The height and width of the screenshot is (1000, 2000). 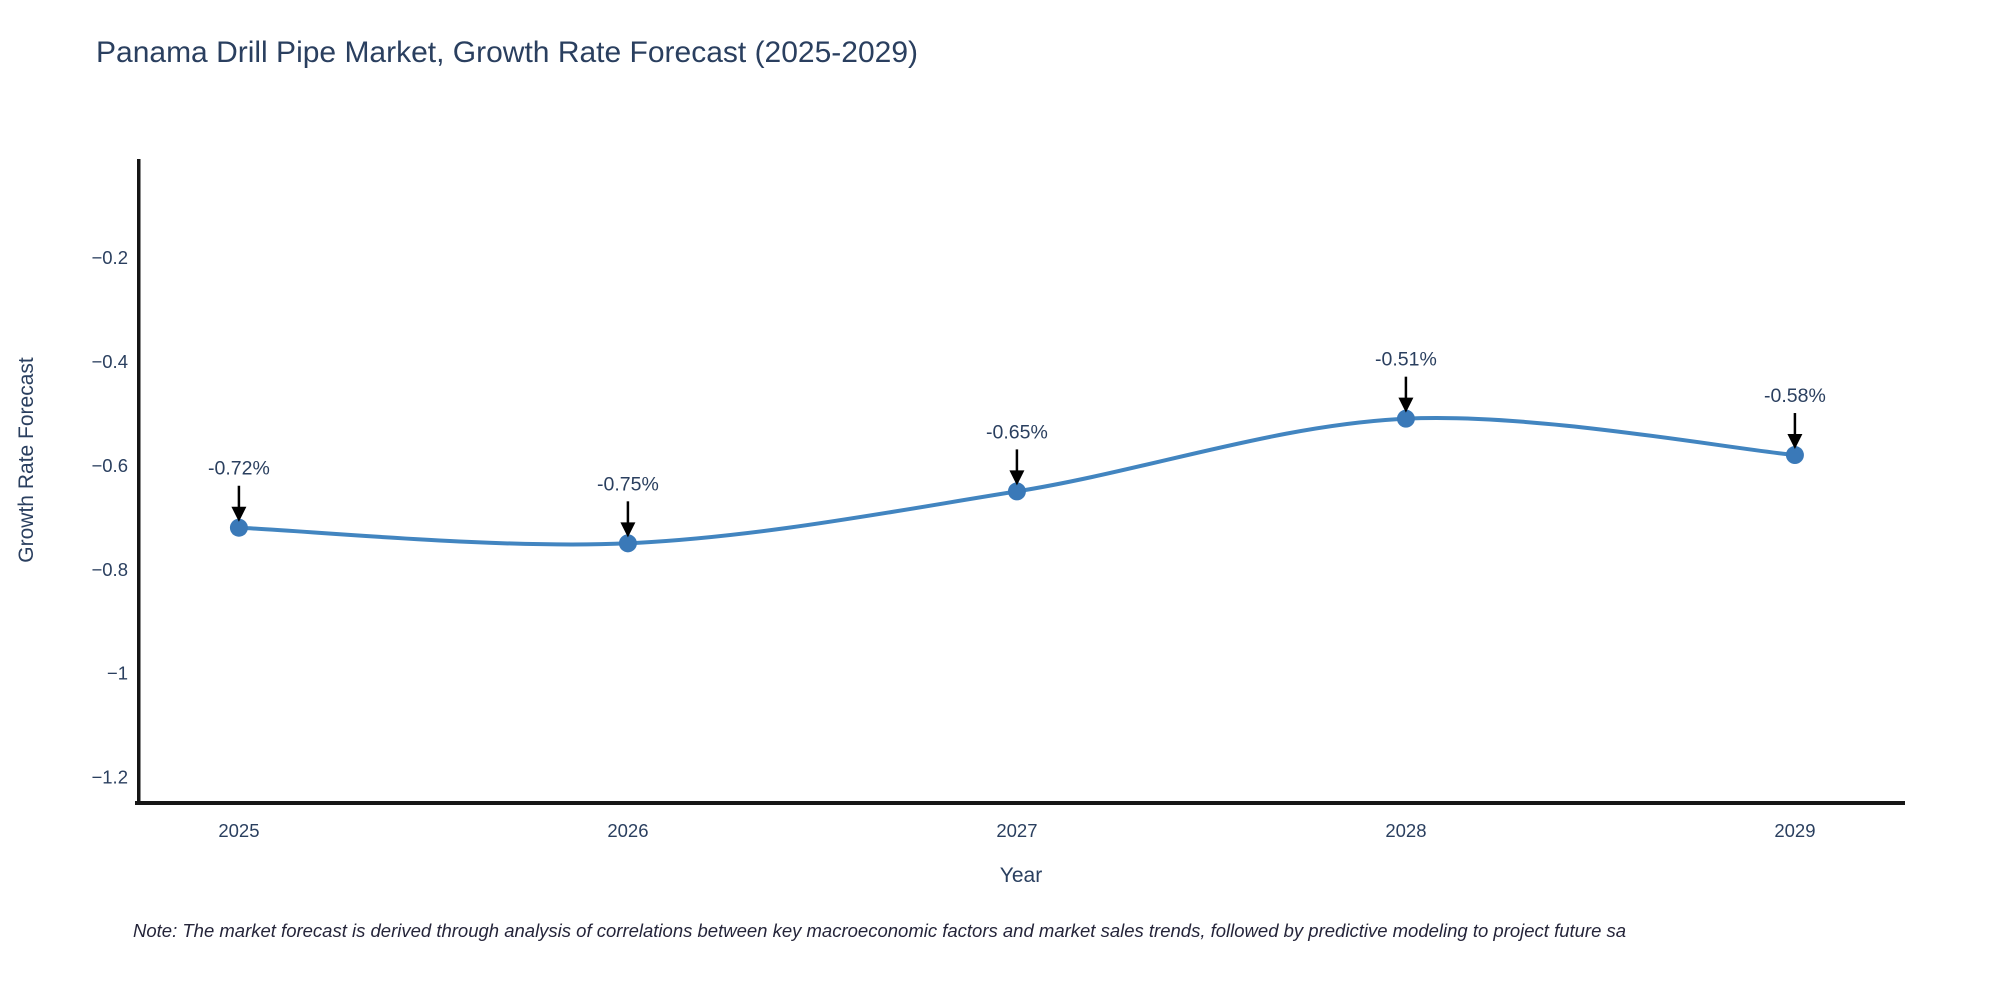 I want to click on y-tick-label: −1.2, so click(x=109, y=777).